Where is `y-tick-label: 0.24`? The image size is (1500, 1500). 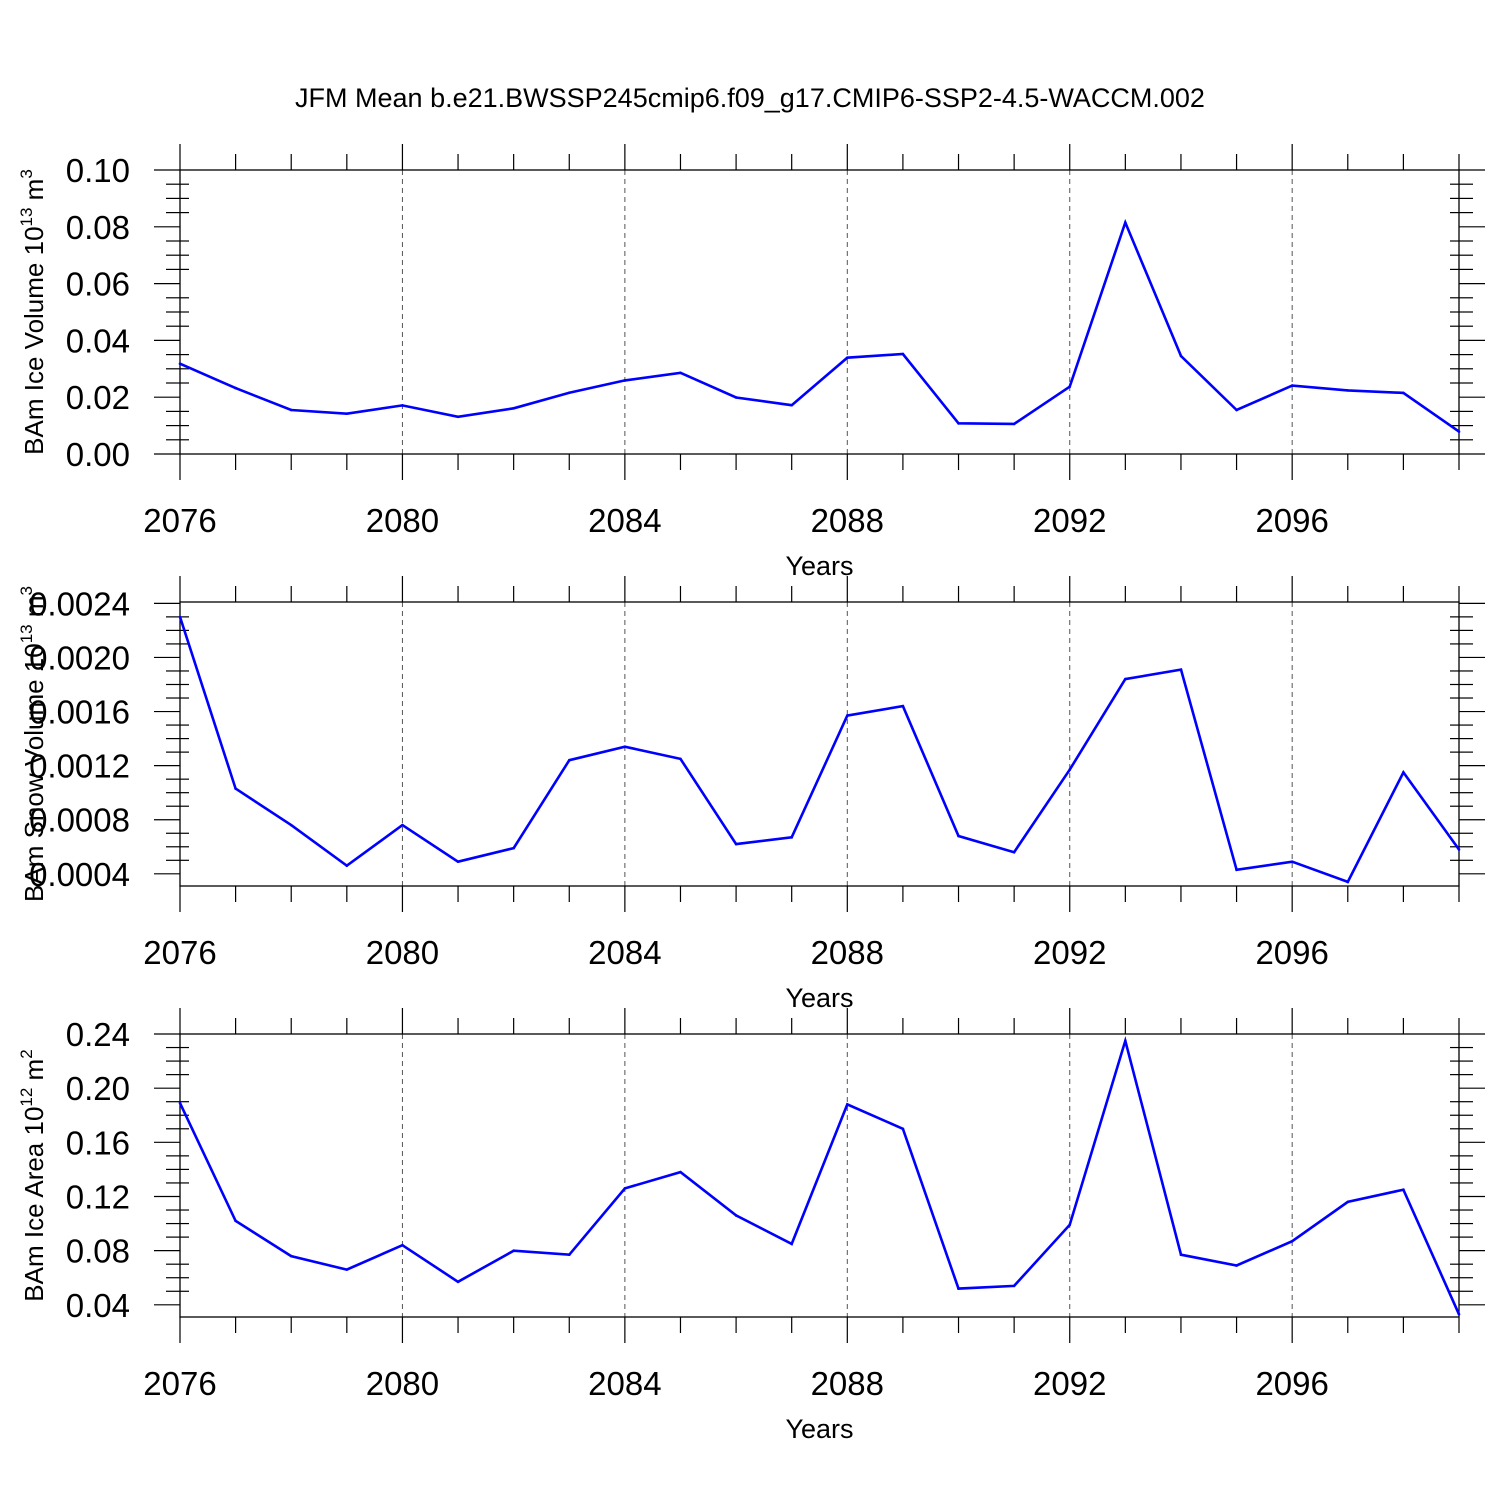
y-tick-label: 0.24 is located at coordinates (98, 1034).